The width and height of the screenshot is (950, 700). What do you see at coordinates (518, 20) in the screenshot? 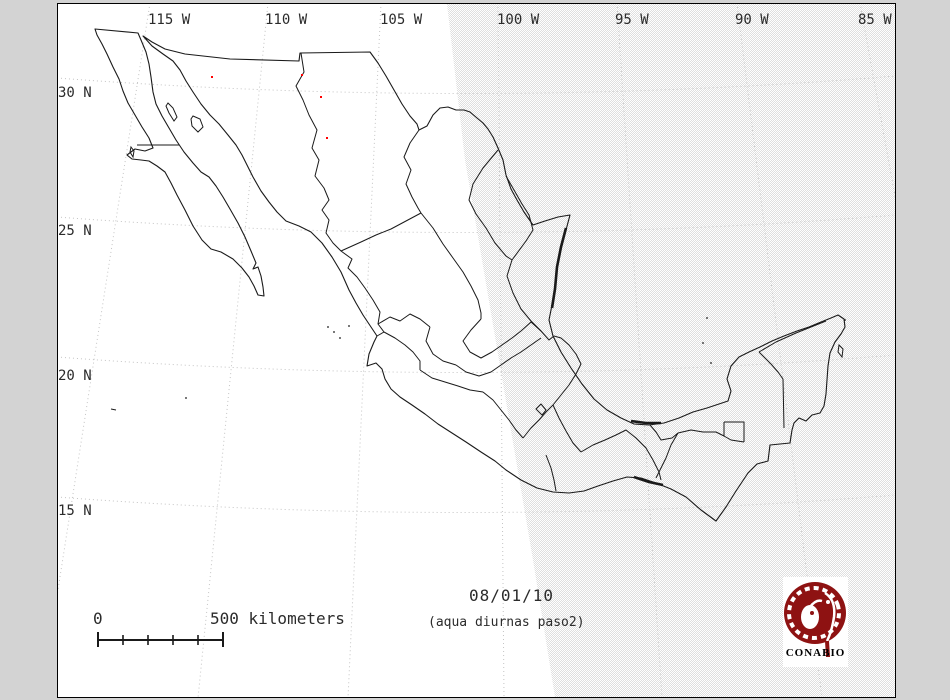
I see `lon-label: 100 W` at bounding box center [518, 20].